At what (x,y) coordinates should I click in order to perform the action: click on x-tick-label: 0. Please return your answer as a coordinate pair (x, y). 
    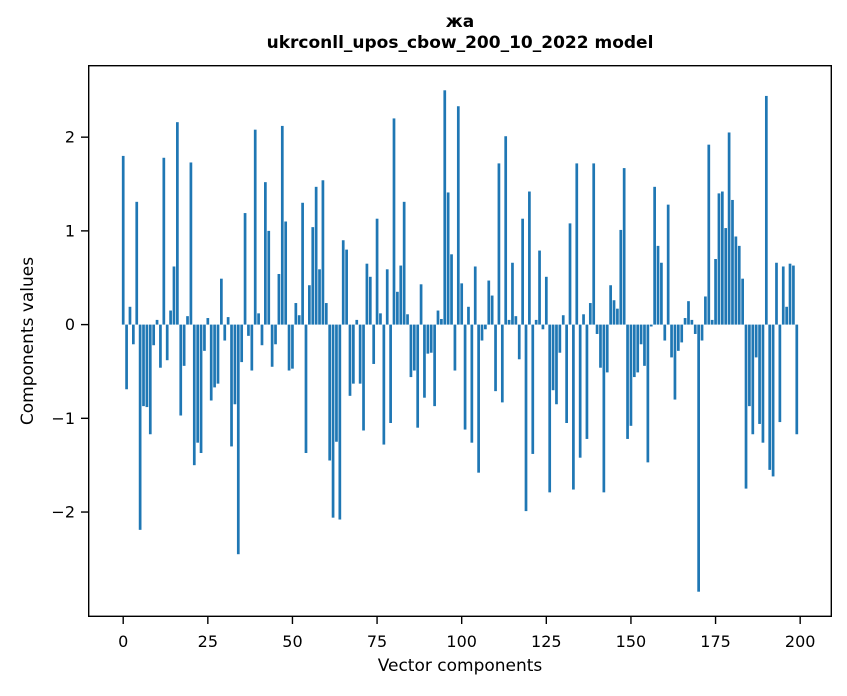
    Looking at the image, I should click on (123, 641).